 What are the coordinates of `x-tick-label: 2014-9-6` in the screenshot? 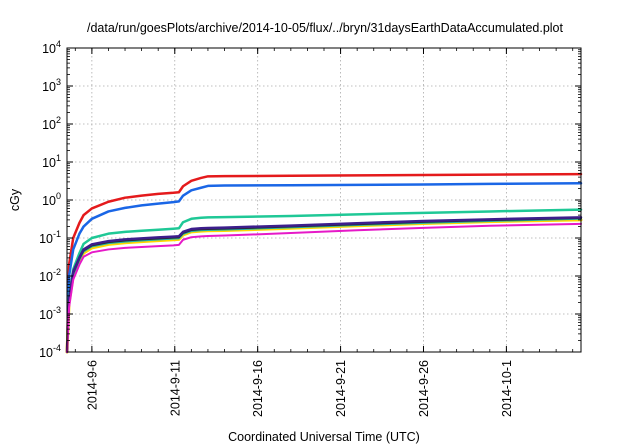 It's located at (92, 385).